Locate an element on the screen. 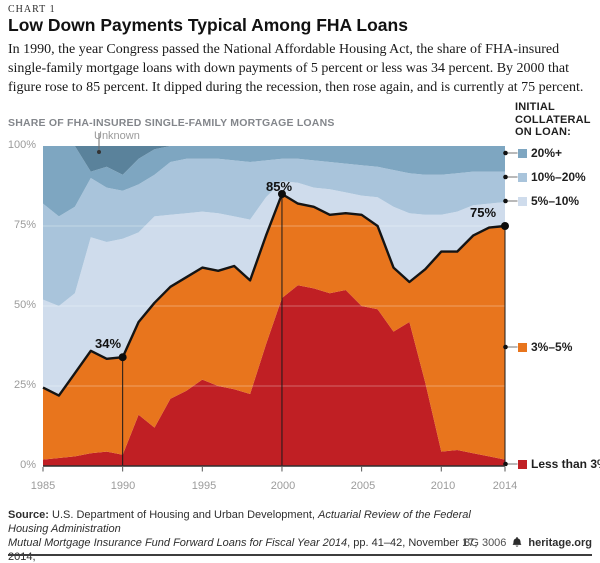  x-tick-1990: 1990 is located at coordinates (123, 486).